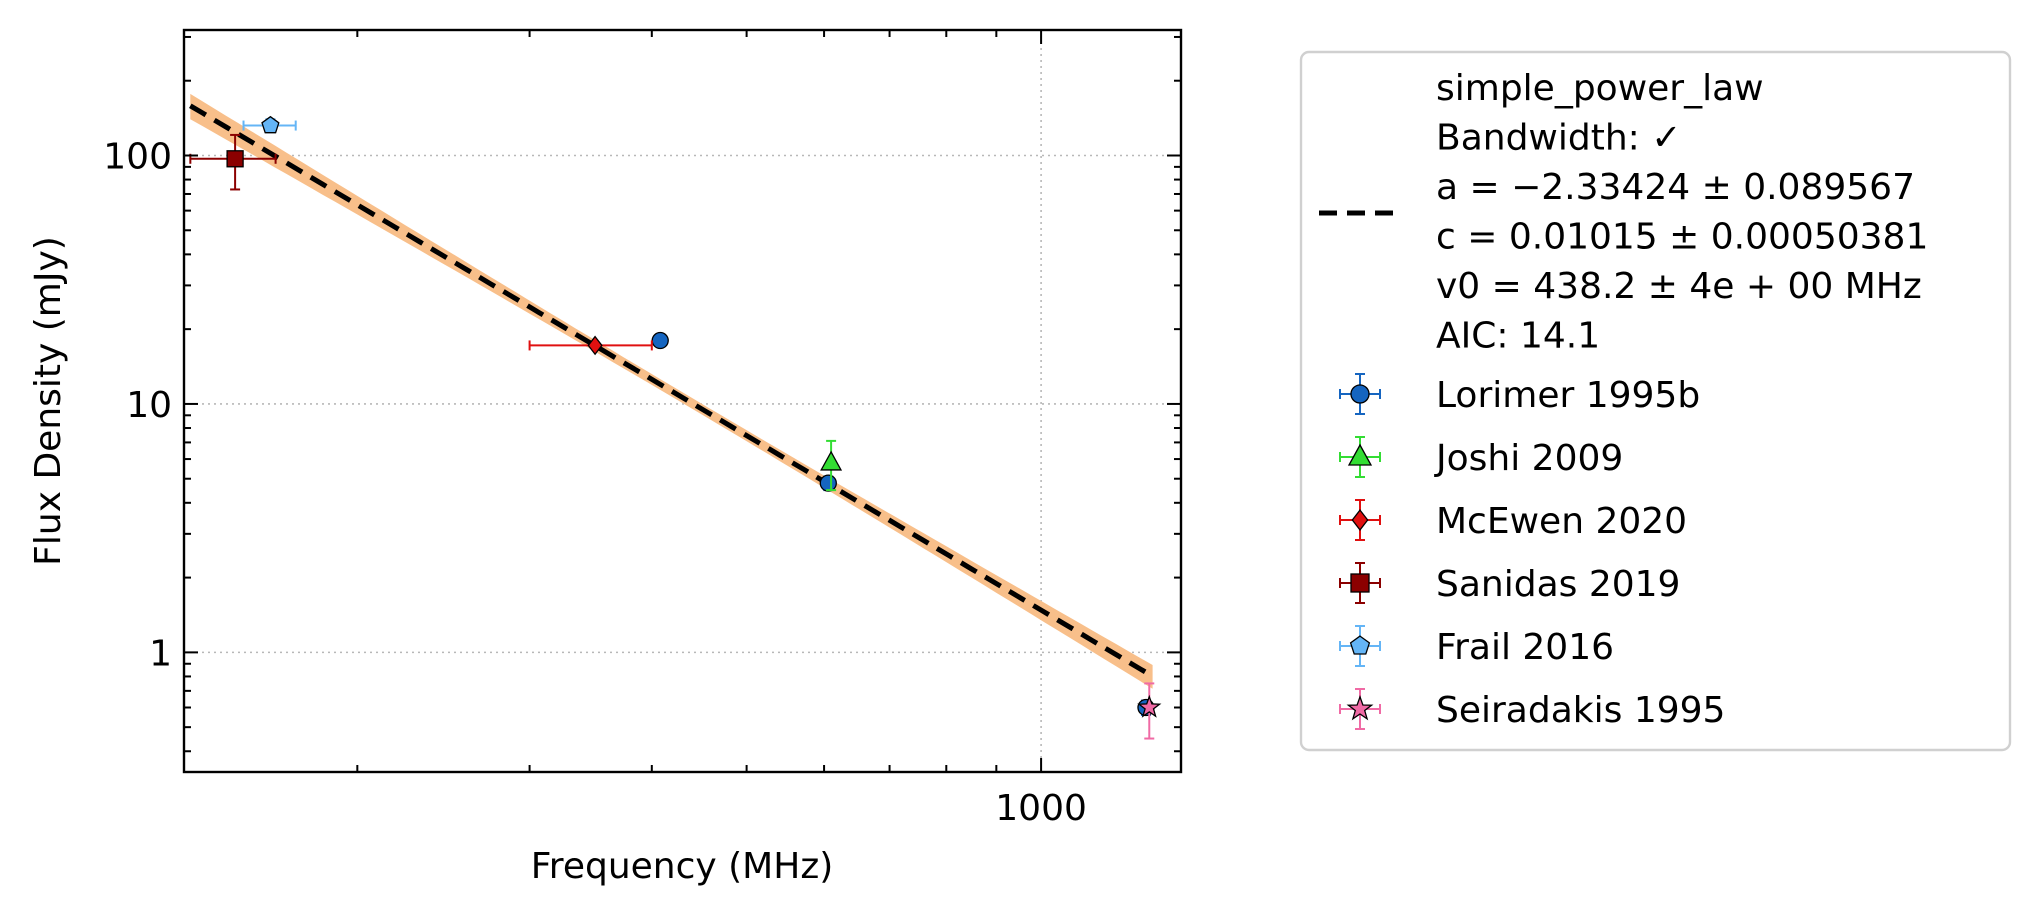 The image size is (2031, 914). Describe the element at coordinates (1679, 286) in the screenshot. I see `legend-fit-line-5: v0 = 438.2 ± 4e + 00 MHz` at that location.